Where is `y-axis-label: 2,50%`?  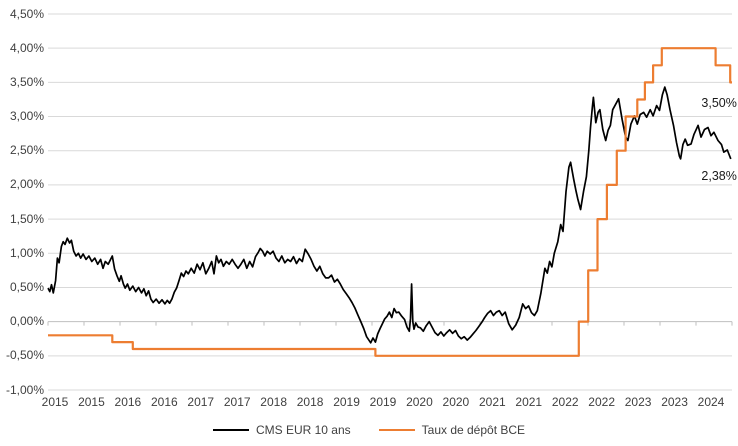
y-axis-label: 2,50% is located at coordinates (26, 150).